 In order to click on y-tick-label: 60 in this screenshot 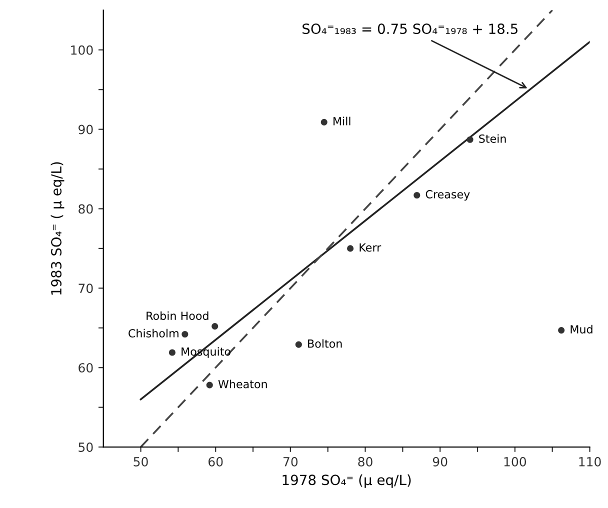, I will do `click(85, 368)`.